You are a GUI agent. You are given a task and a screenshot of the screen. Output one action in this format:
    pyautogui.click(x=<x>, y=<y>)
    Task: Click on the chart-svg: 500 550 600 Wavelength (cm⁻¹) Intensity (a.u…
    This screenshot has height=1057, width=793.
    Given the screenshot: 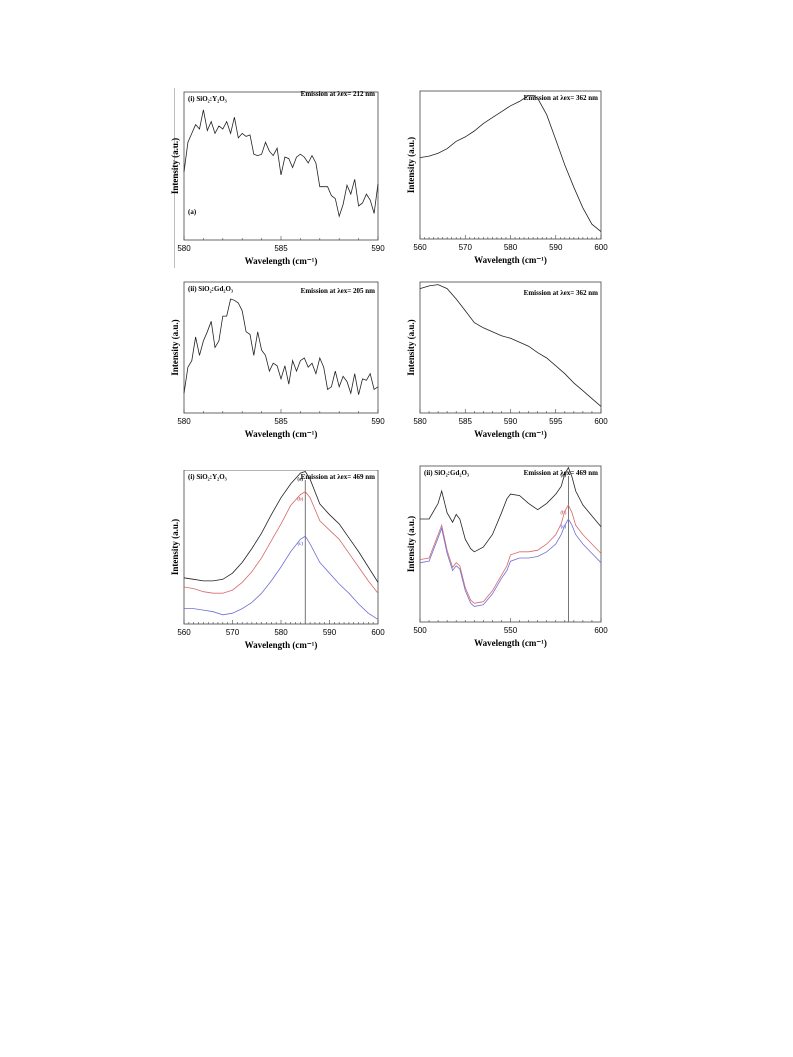 What is the action you would take?
    pyautogui.click(x=507, y=556)
    